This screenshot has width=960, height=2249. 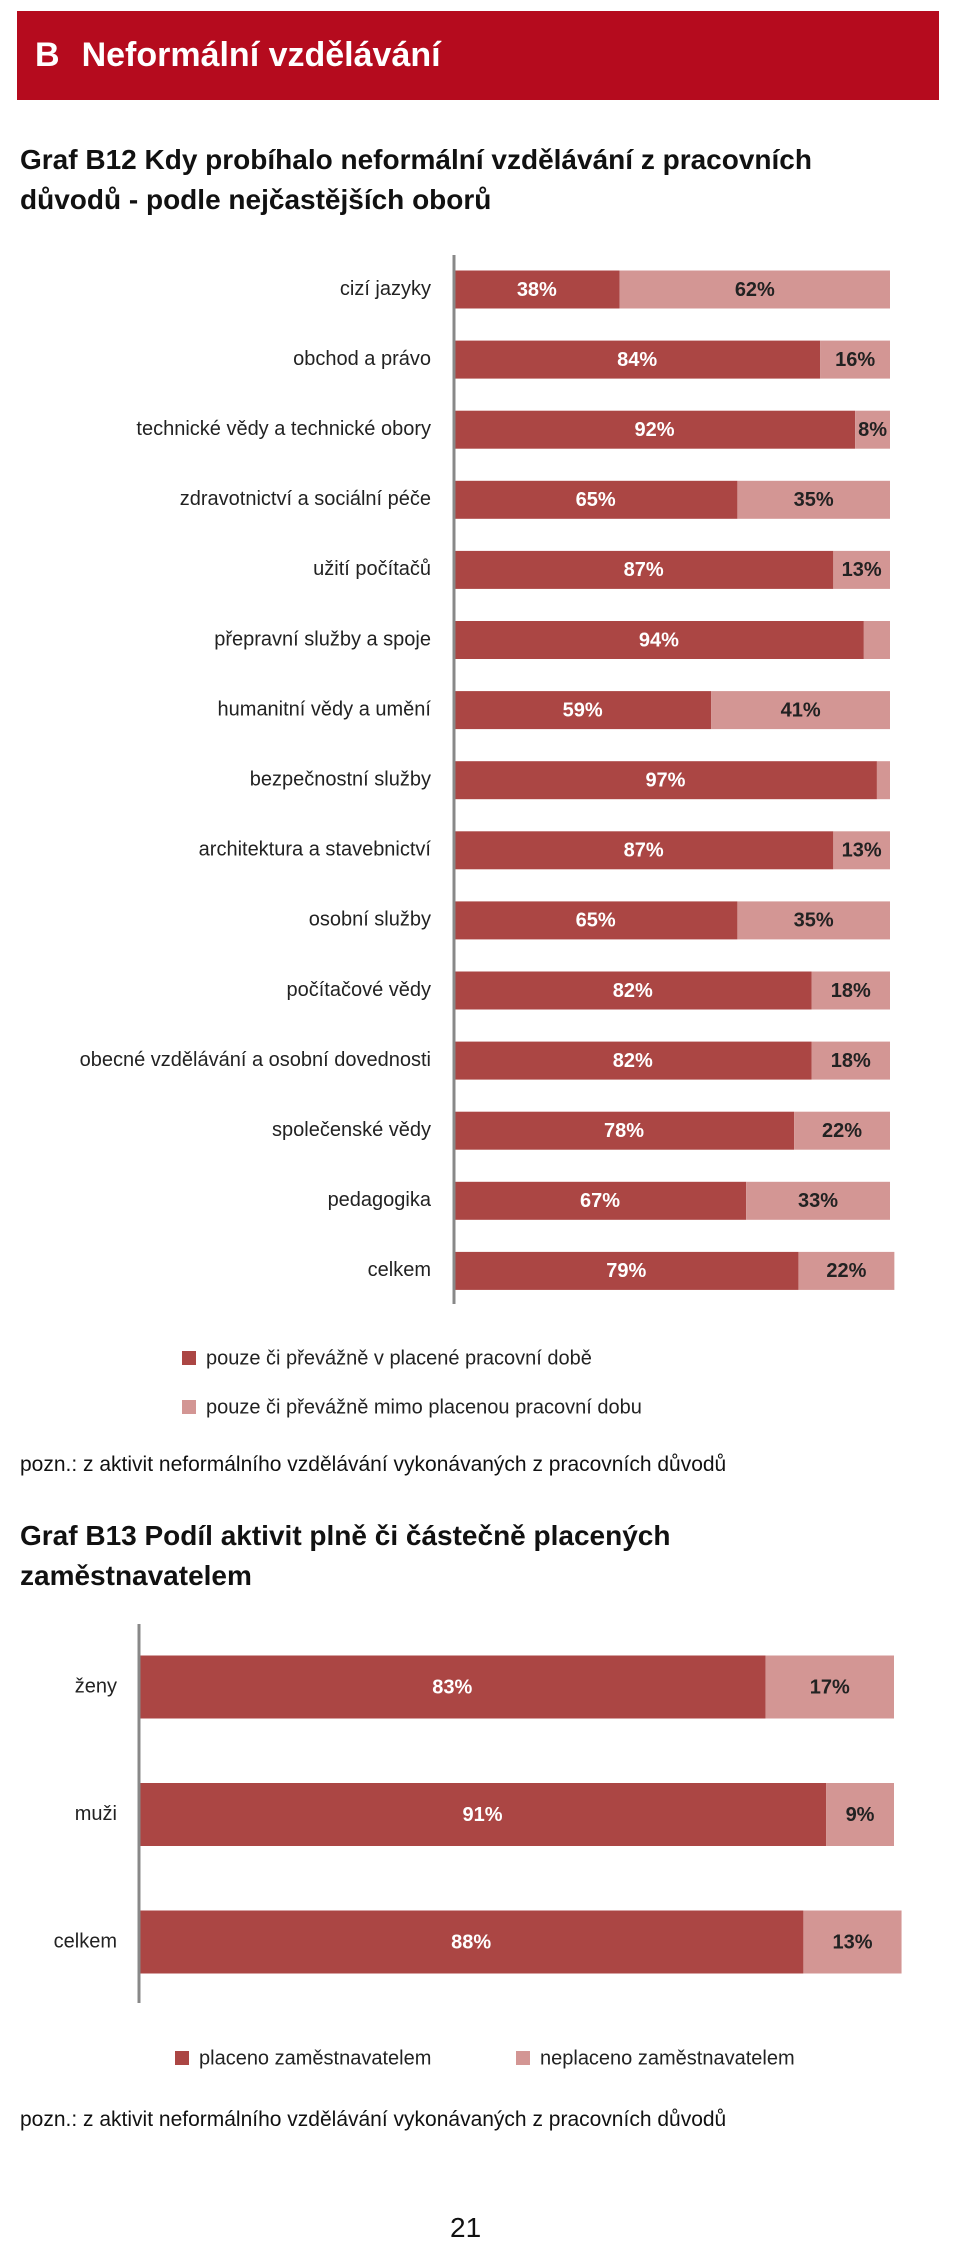 I want to click on value-label: 8%, so click(x=872, y=430).